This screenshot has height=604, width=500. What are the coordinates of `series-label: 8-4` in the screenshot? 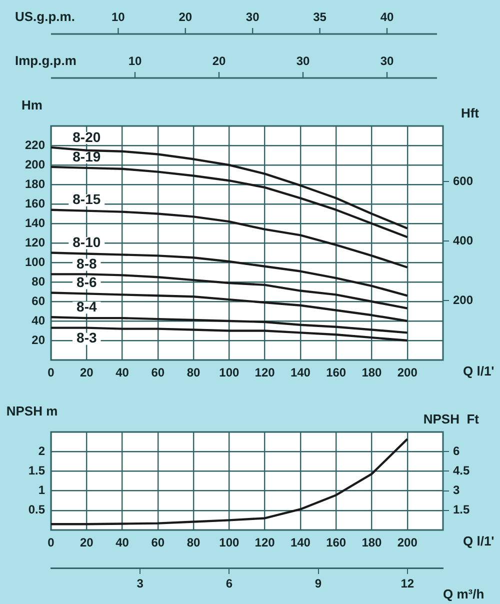 It's located at (86, 306).